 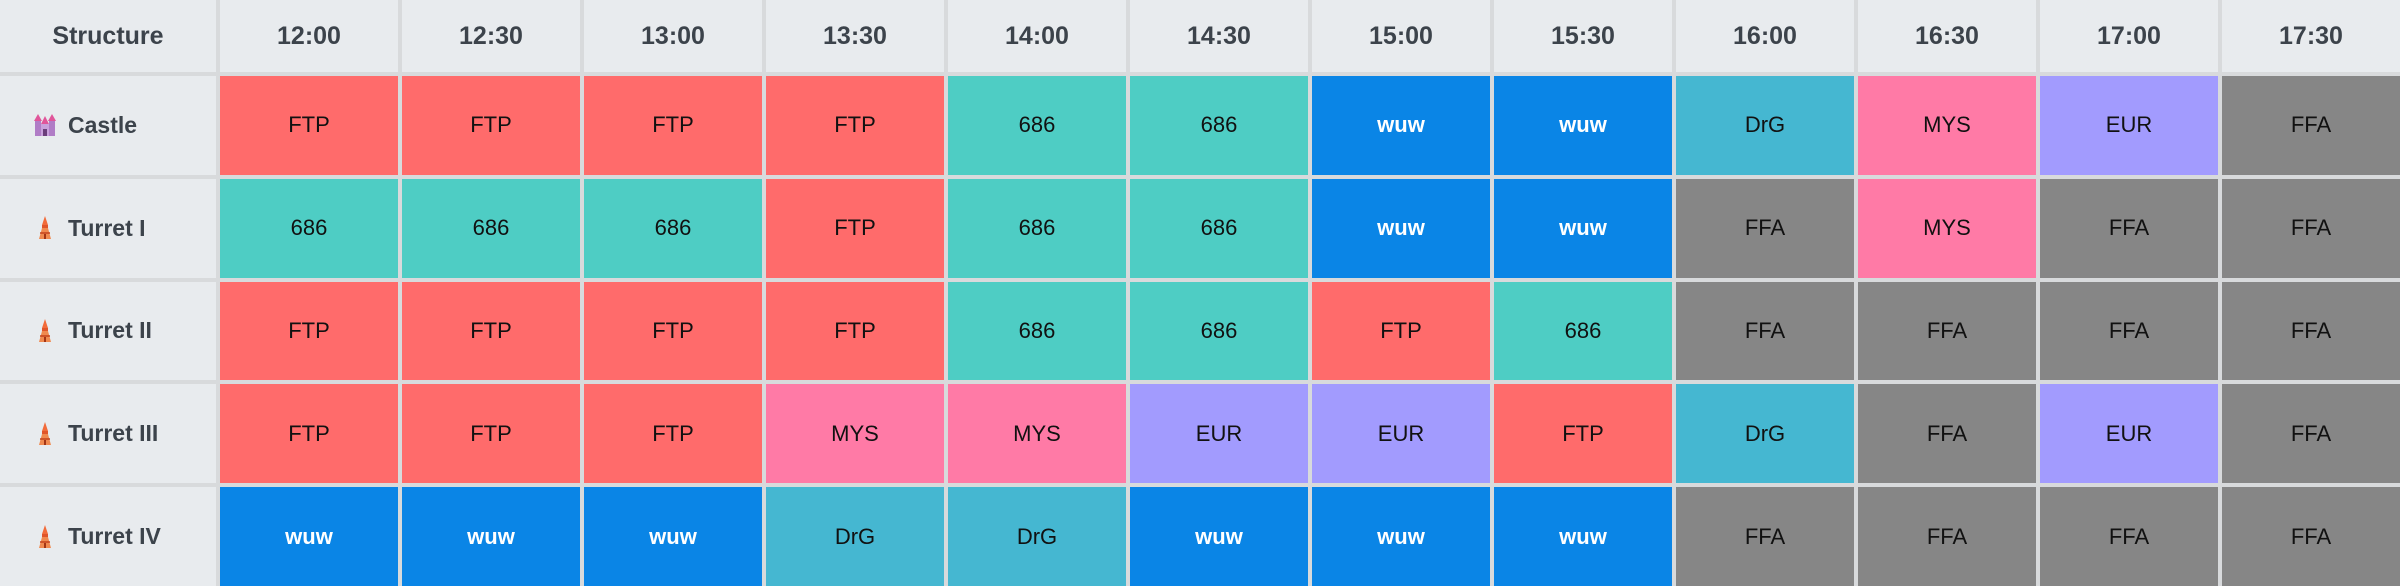 What do you see at coordinates (1947, 36) in the screenshot?
I see `time-column-header: 16:30` at bounding box center [1947, 36].